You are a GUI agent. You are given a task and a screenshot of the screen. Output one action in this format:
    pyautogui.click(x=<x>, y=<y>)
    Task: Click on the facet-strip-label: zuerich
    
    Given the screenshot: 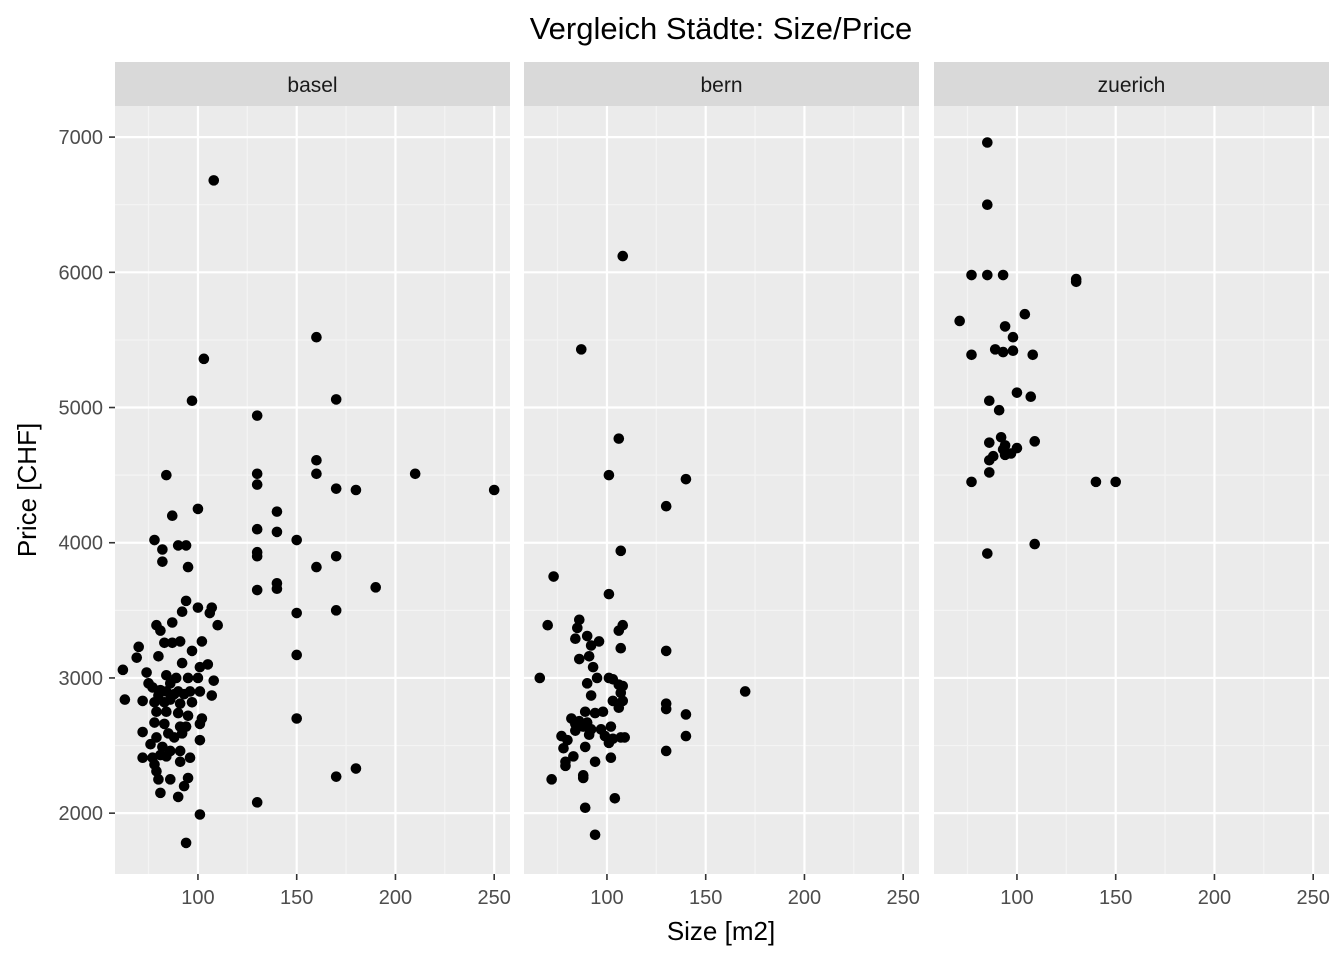 What is the action you would take?
    pyautogui.click(x=1132, y=85)
    